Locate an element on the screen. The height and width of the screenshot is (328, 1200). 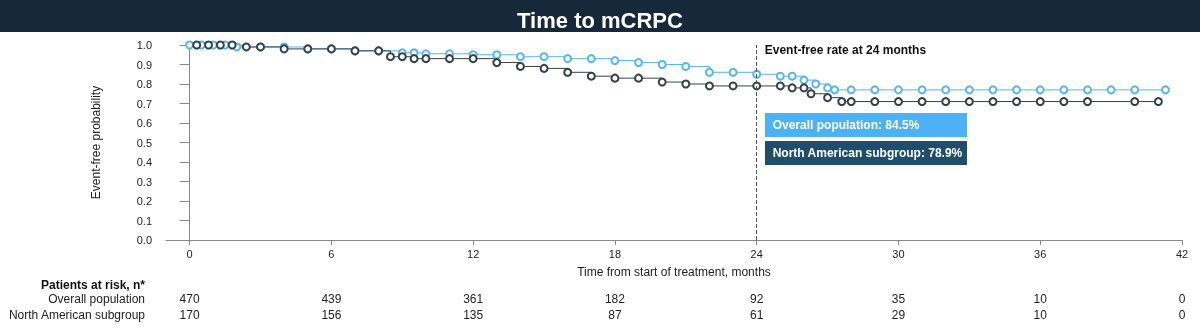
y-tick-label: 0.0 is located at coordinates (144, 240).